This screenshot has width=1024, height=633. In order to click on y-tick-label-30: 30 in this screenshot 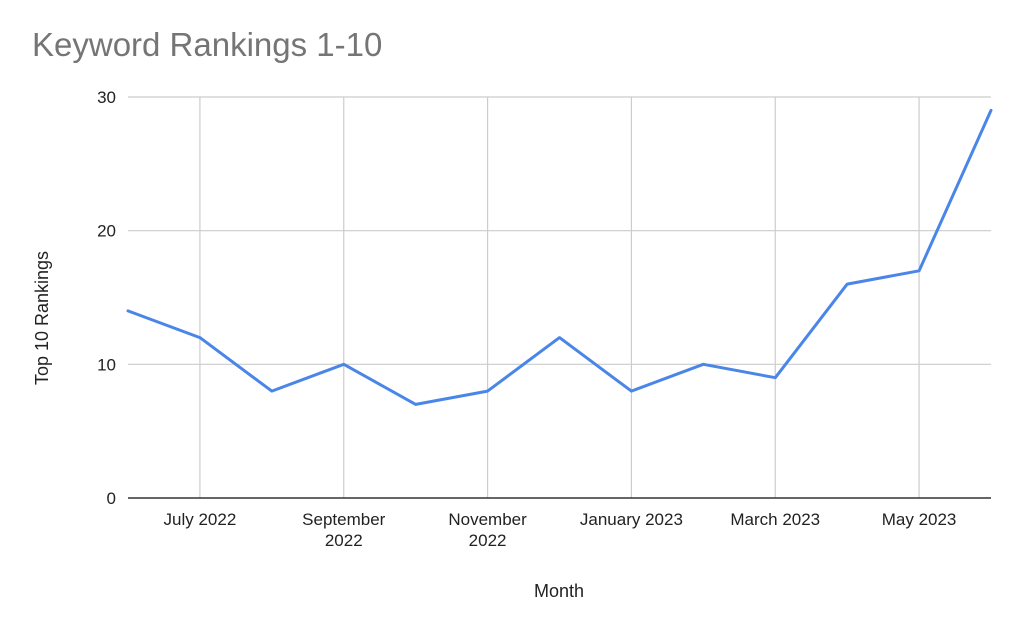, I will do `click(106, 97)`.